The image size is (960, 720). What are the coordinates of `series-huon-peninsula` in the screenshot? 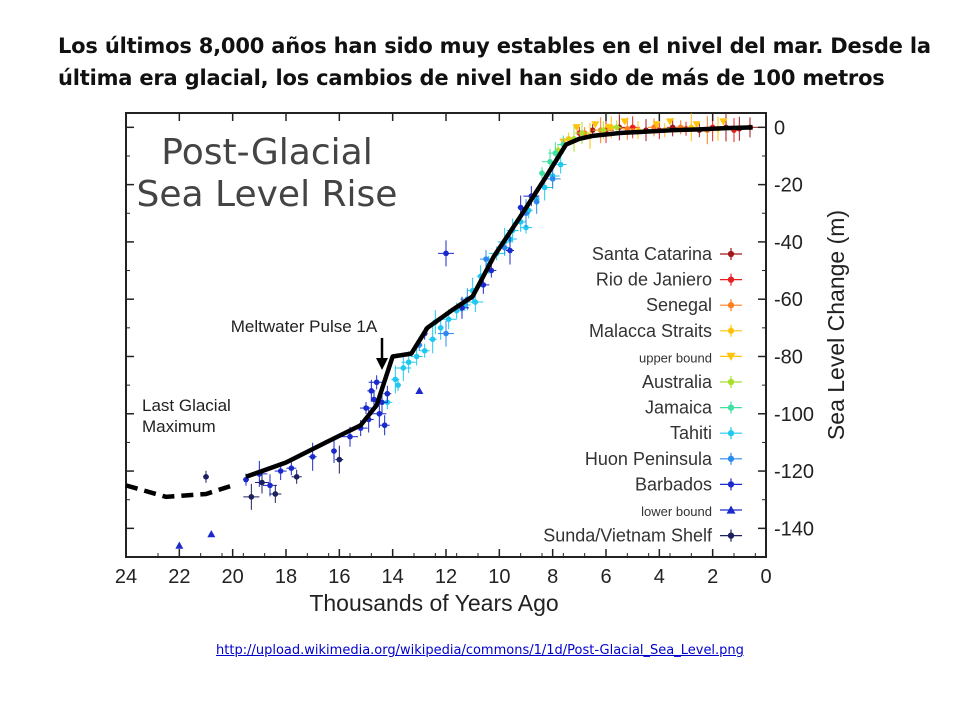 It's located at (488, 260).